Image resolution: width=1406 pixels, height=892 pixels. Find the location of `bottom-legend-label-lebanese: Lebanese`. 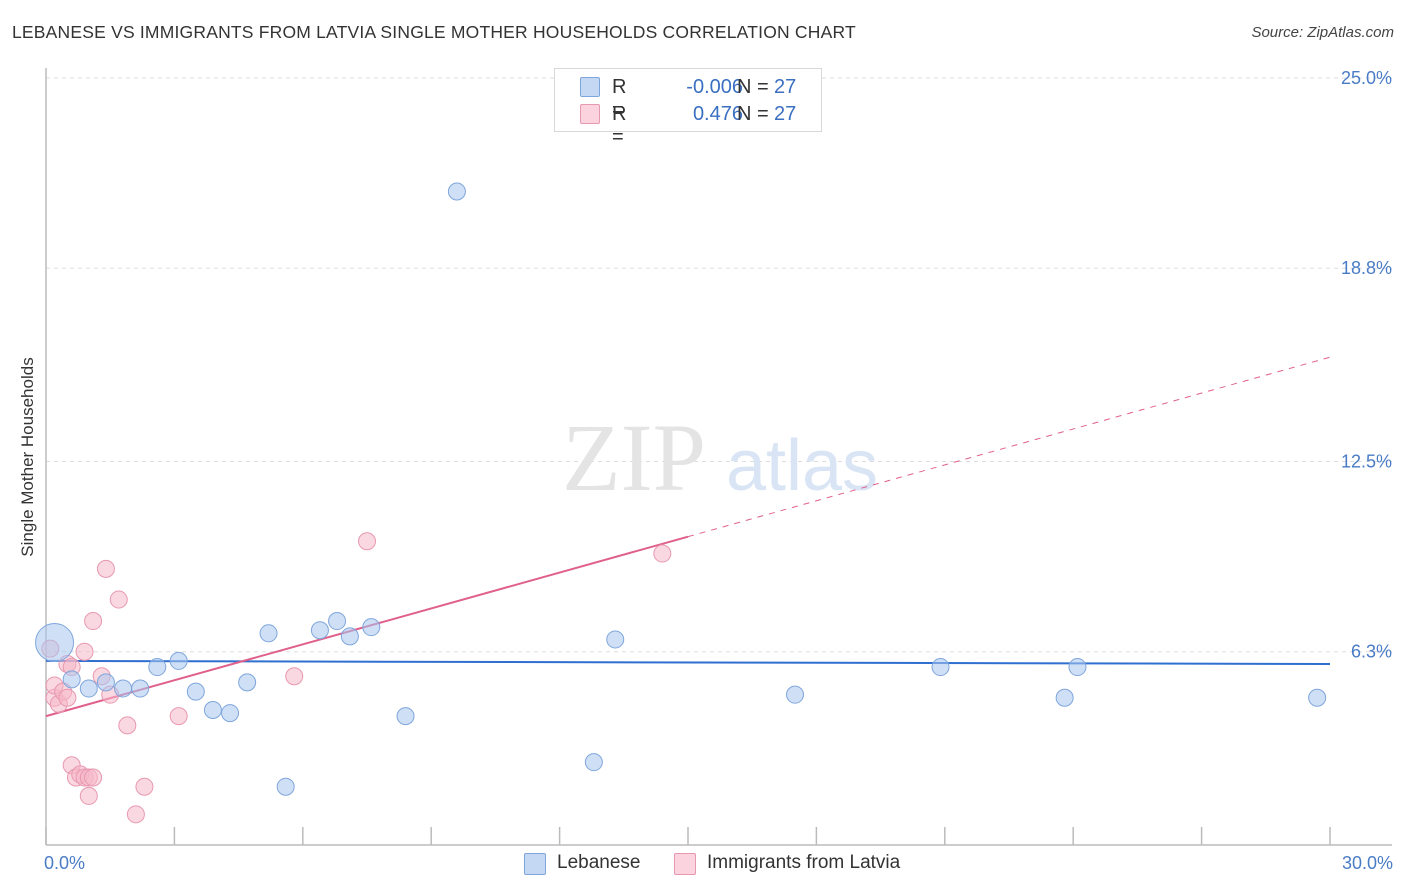

bottom-legend-label-lebanese: Lebanese is located at coordinates (599, 862).